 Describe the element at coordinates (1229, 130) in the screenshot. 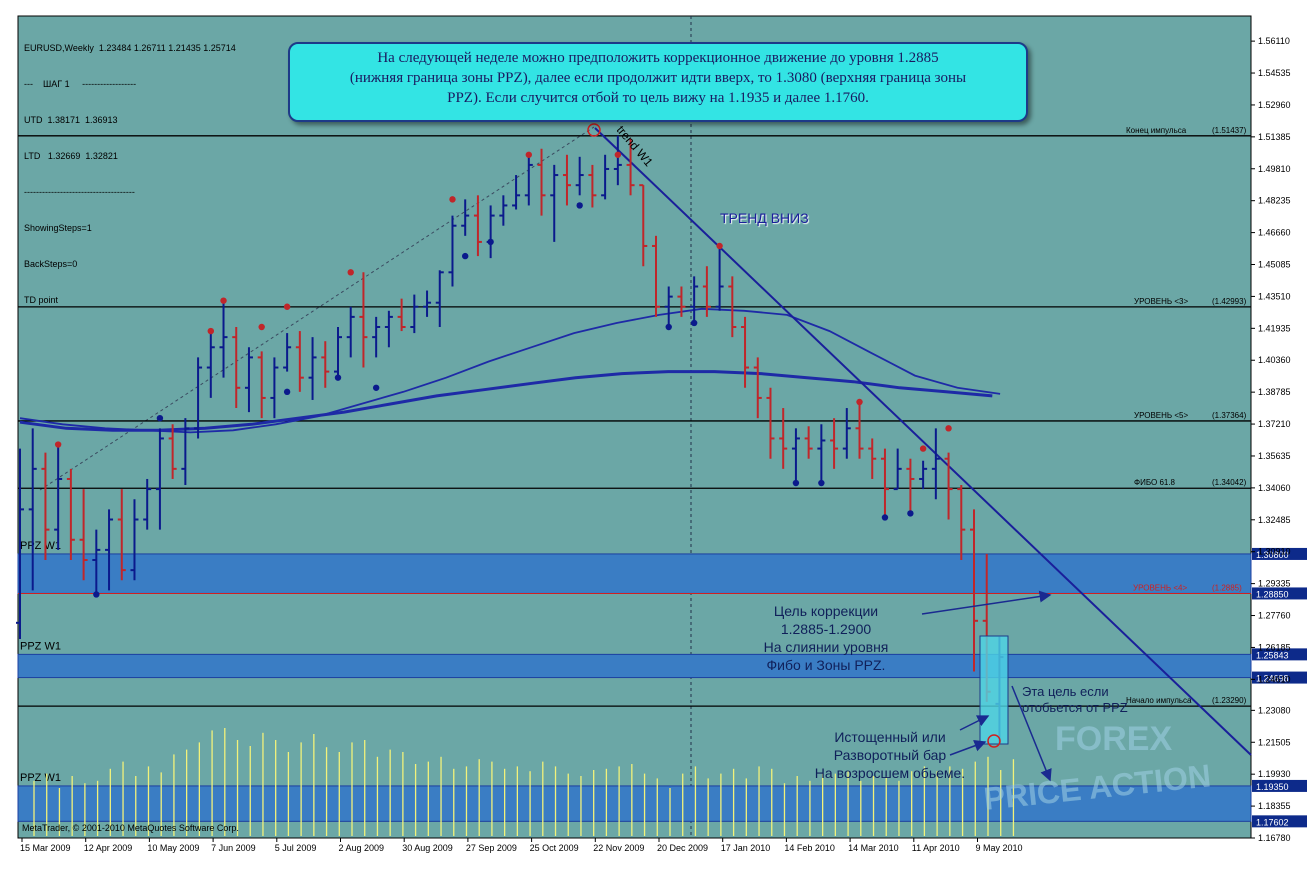

I see `level-value: (1.51437)` at that location.